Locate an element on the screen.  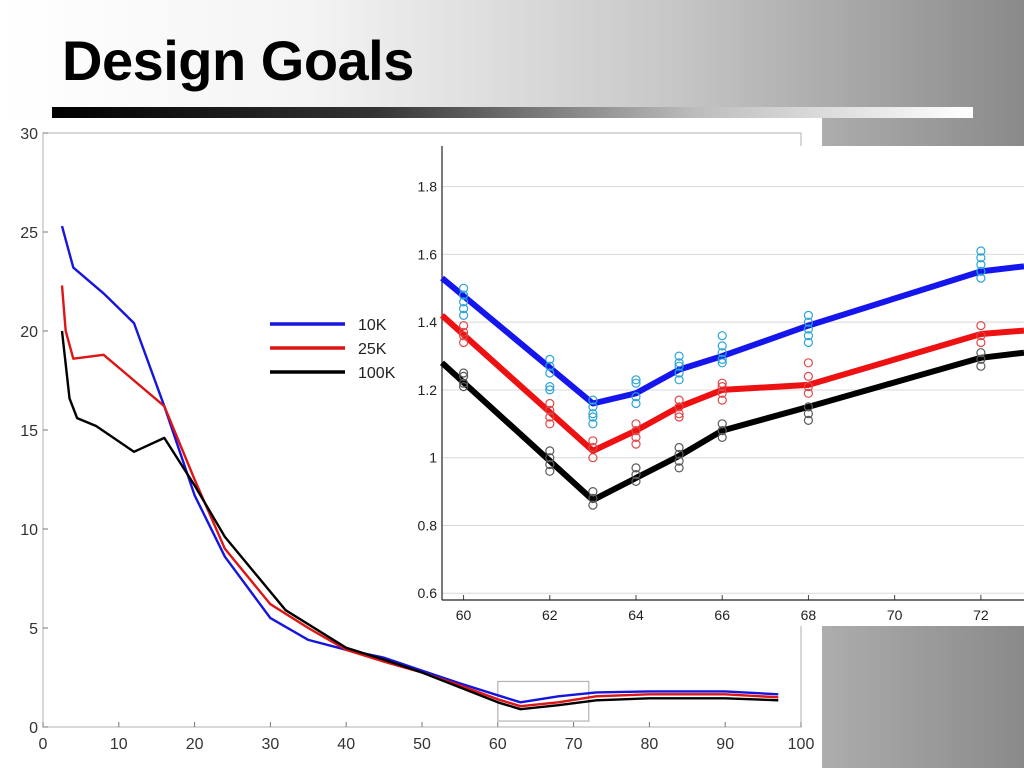
legend-label-100k: 100K is located at coordinates (377, 373).